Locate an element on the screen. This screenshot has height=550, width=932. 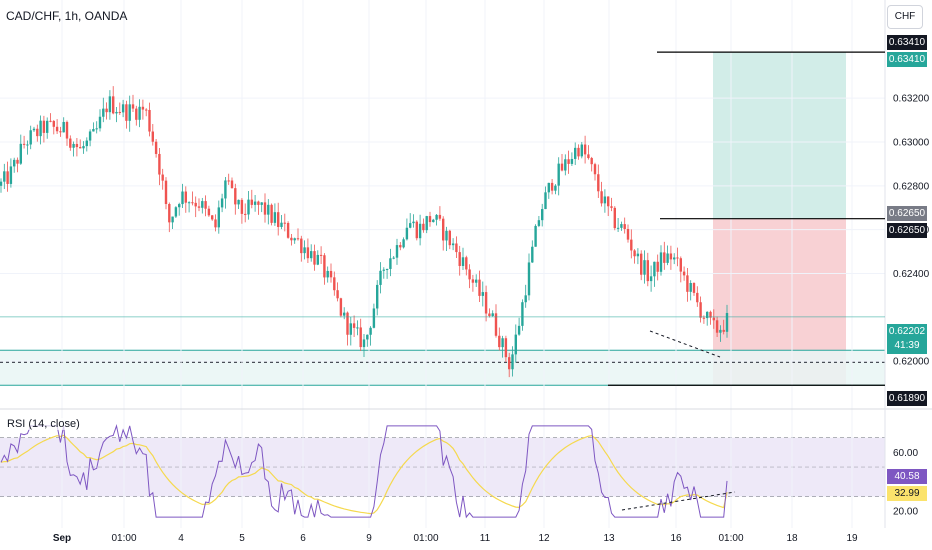
time-tick-label: 01:00 is located at coordinates (425, 538).